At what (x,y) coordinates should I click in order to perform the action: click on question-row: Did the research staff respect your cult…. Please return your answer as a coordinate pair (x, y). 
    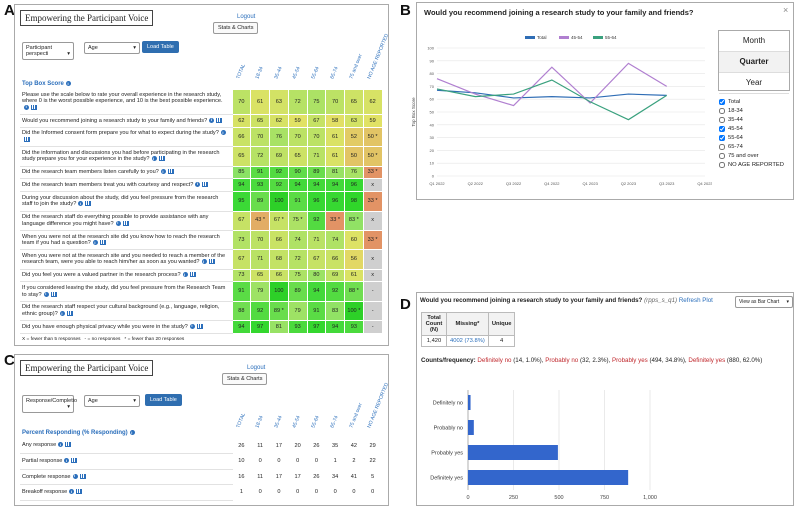
    Looking at the image, I should click on (201, 311).